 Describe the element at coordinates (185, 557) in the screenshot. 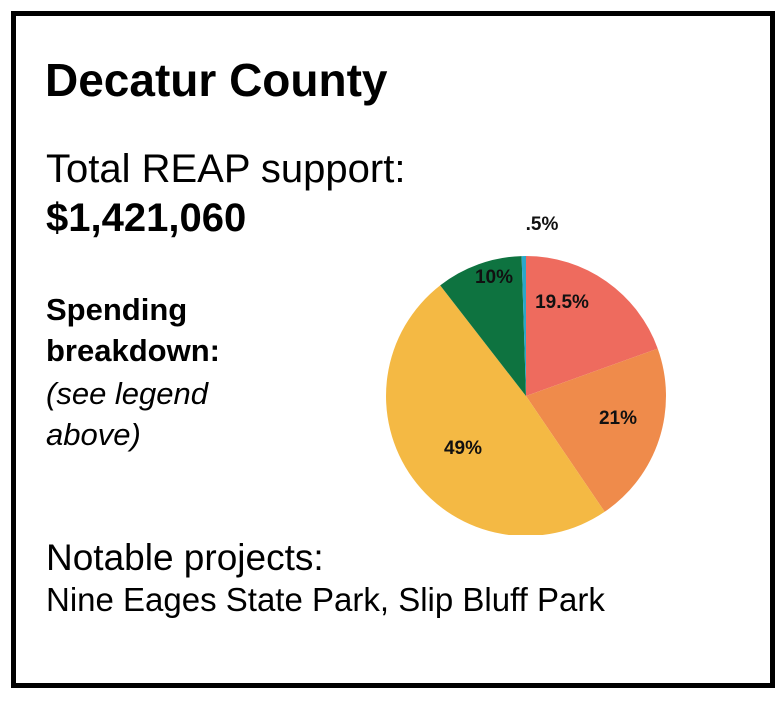

I see `notable-projects-label: Notable projects:` at that location.